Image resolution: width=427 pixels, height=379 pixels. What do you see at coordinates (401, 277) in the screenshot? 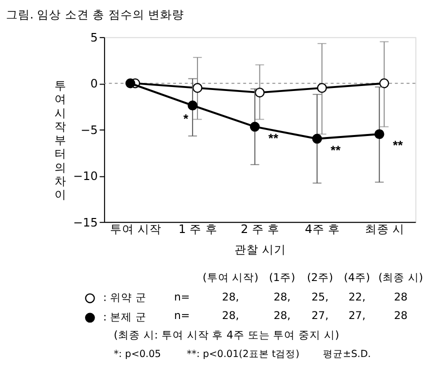
I see `text: (최종 시)` at bounding box center [401, 277].